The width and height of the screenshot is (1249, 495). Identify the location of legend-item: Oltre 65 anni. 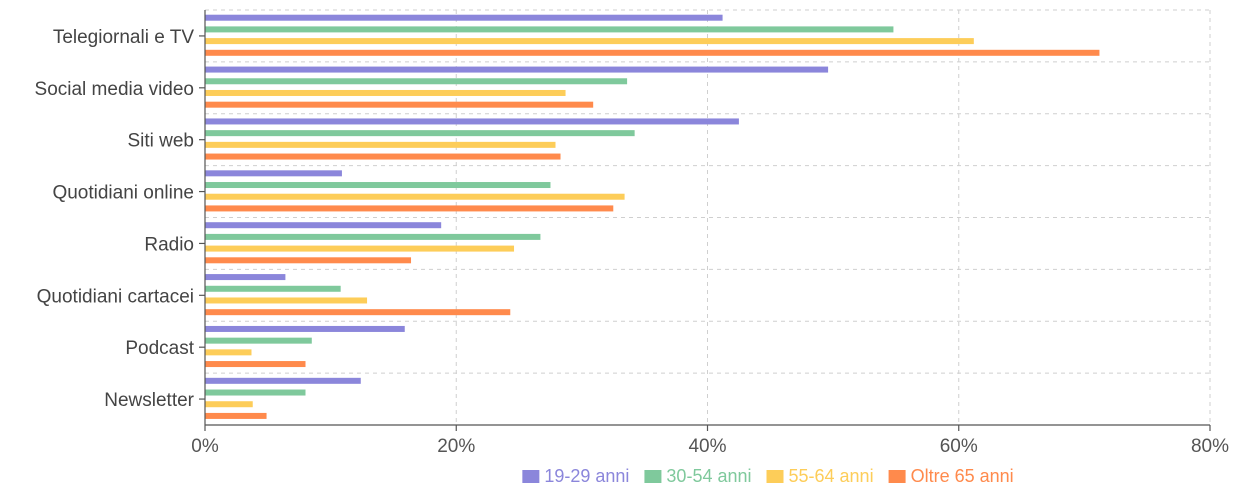
(951, 476).